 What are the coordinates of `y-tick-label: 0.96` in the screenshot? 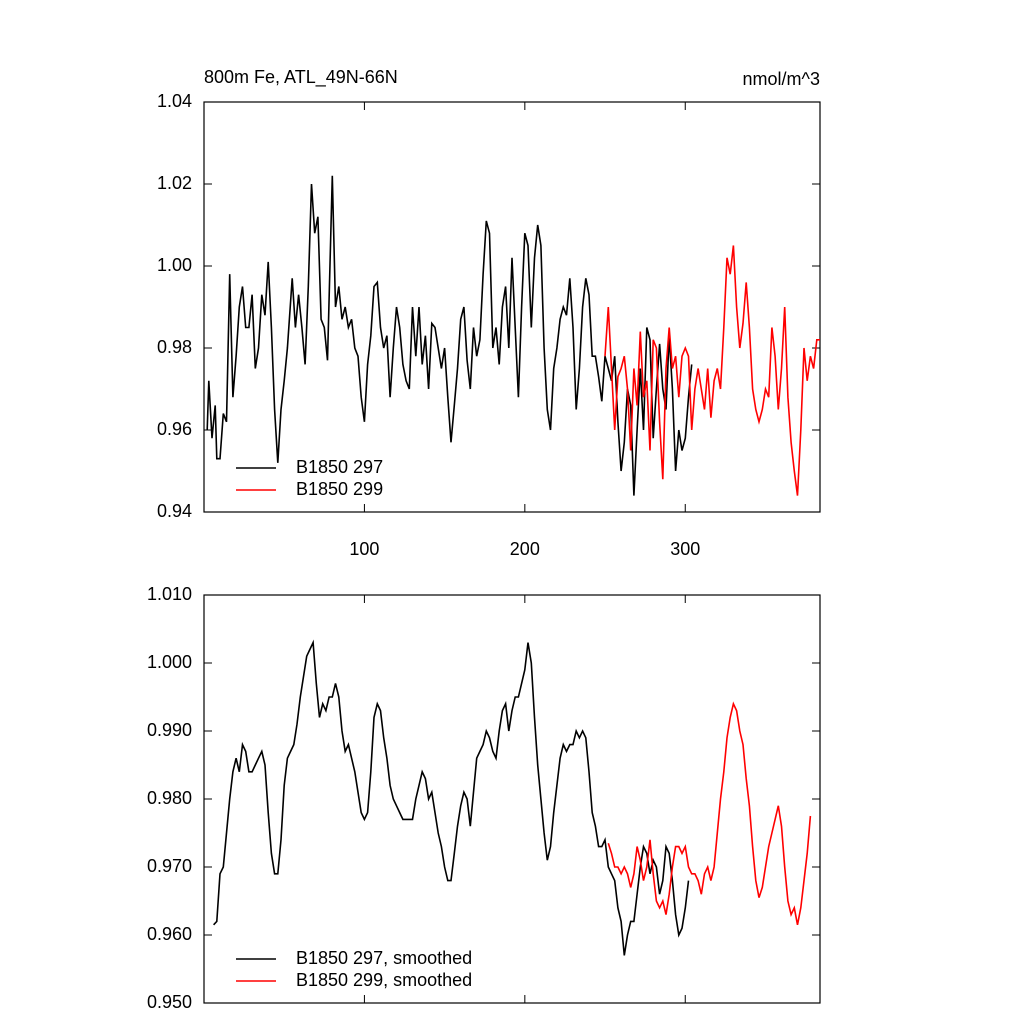 It's located at (174, 429).